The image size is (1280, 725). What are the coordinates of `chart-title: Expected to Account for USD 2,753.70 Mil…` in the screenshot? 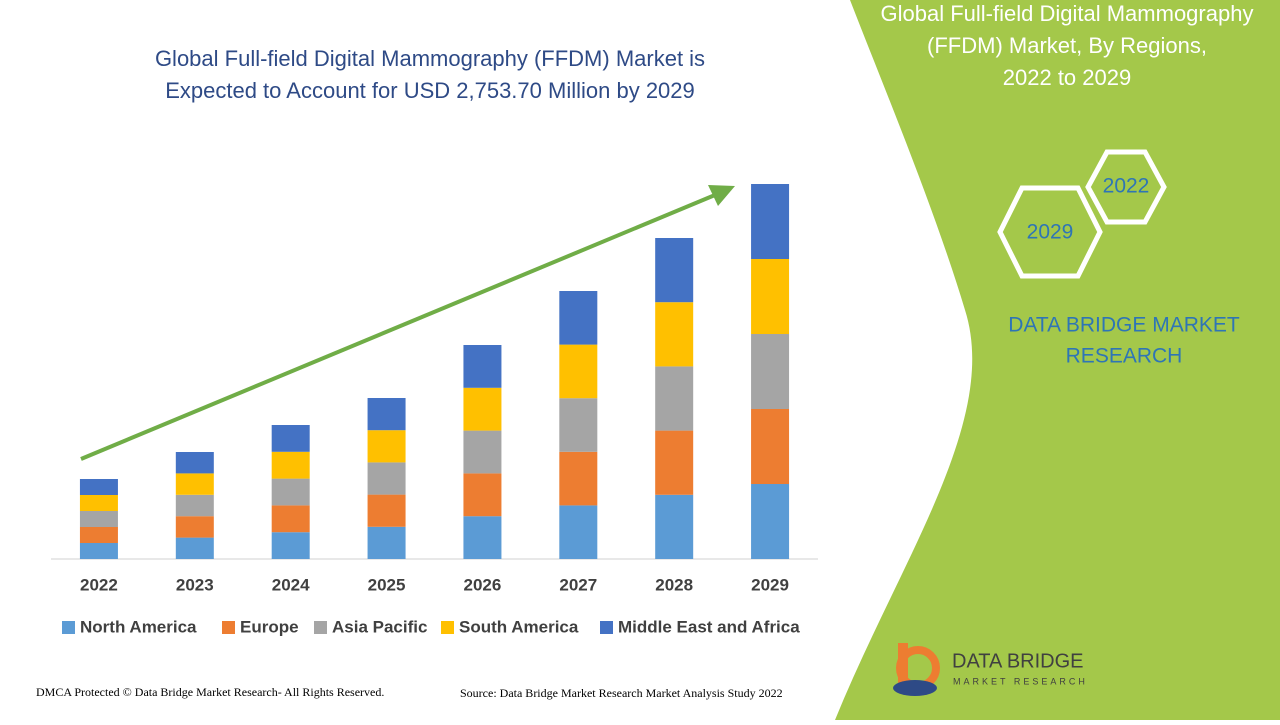 It's located at (430, 90).